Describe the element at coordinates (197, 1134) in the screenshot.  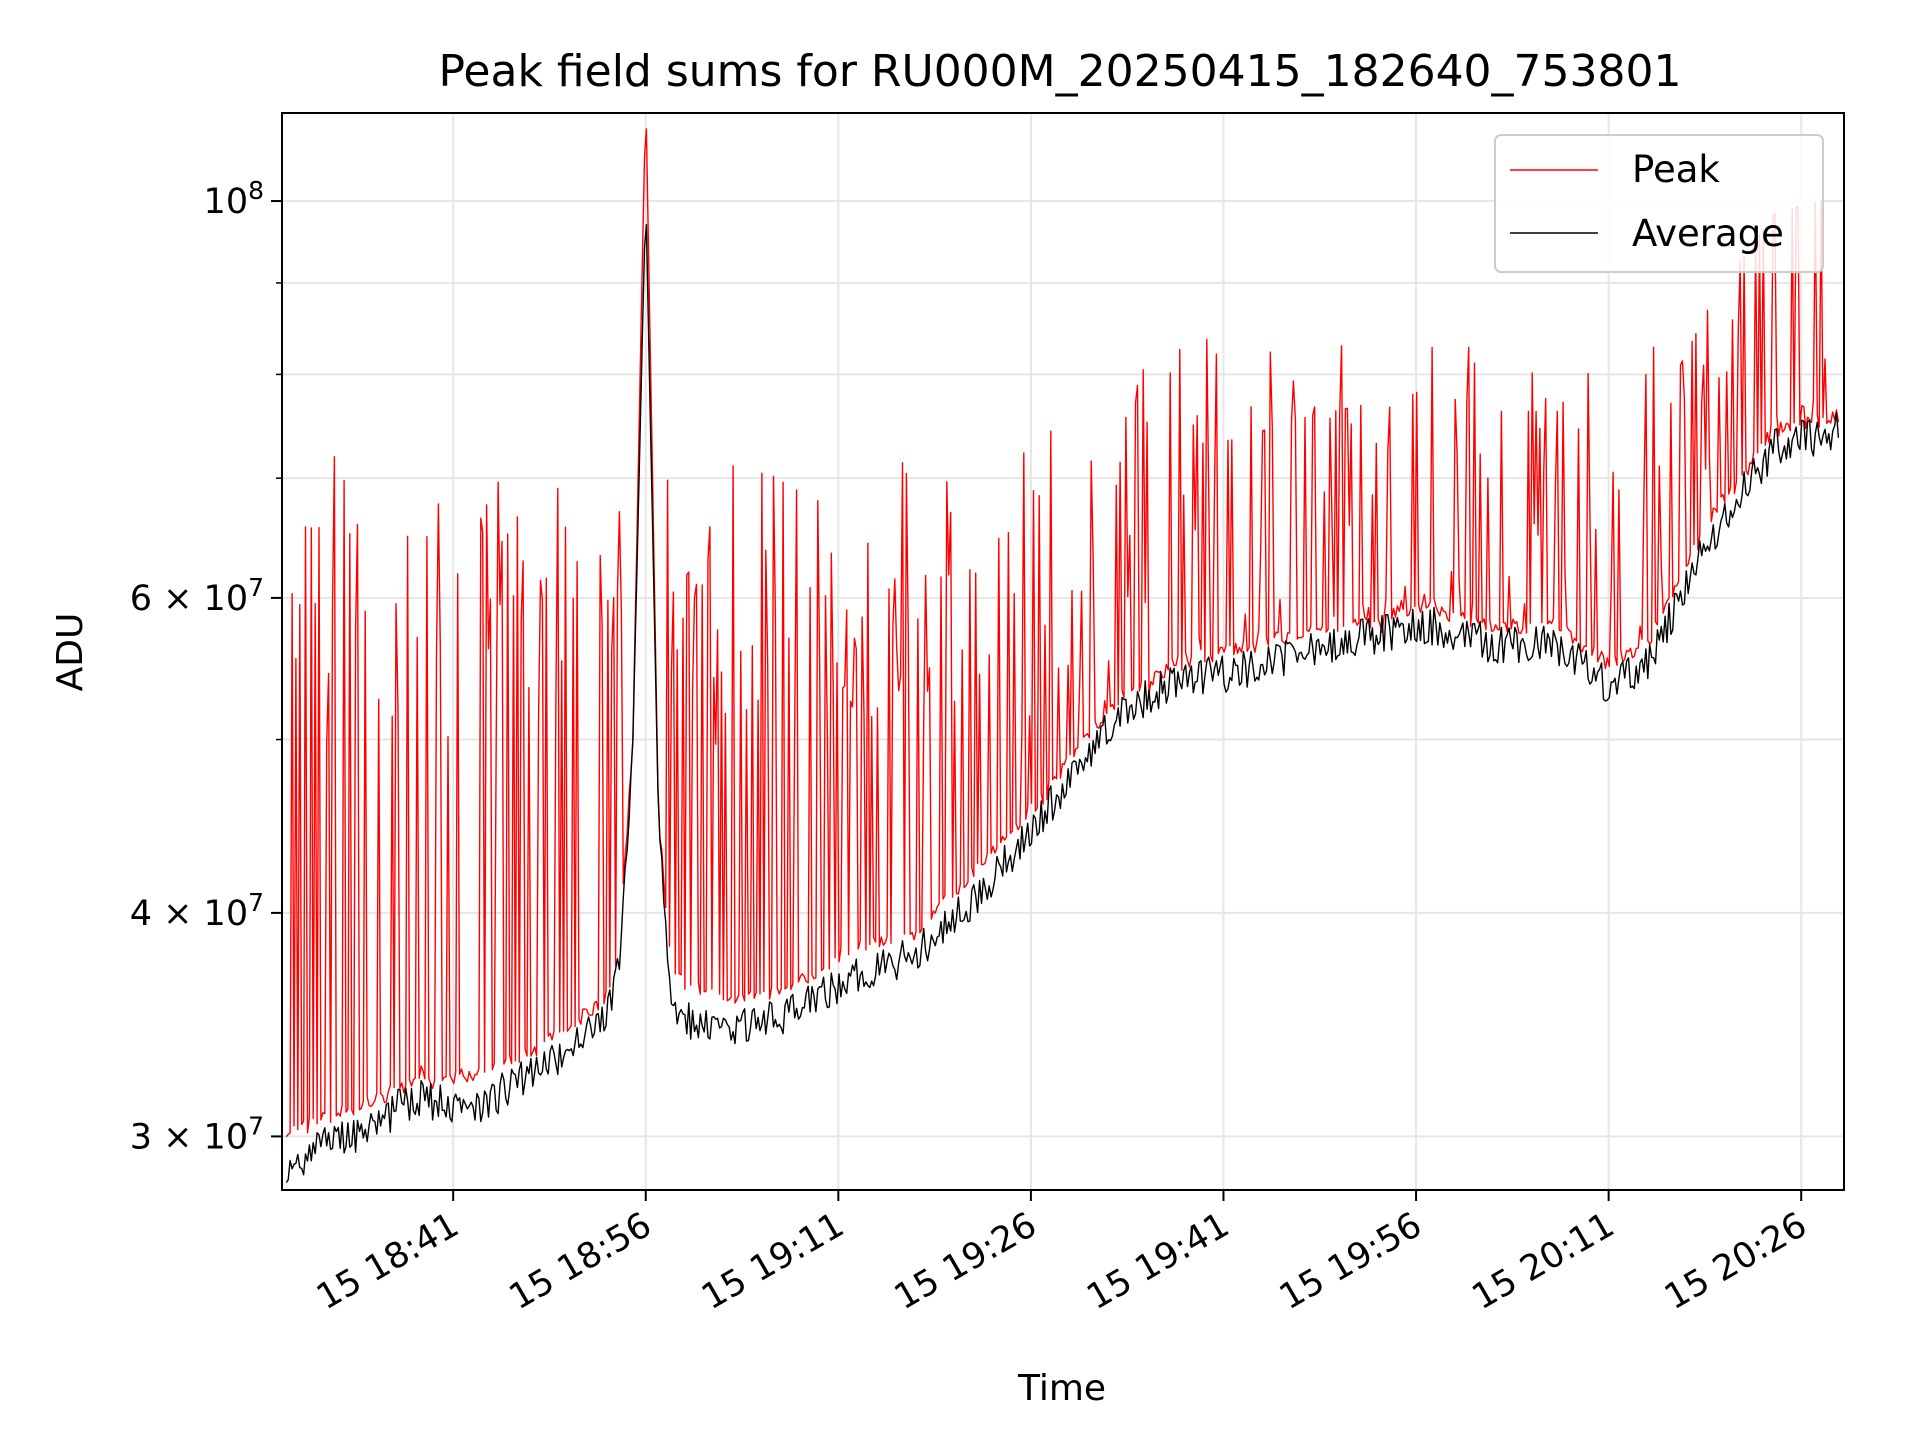
I see `y-tick-label: 3 × 107` at that location.